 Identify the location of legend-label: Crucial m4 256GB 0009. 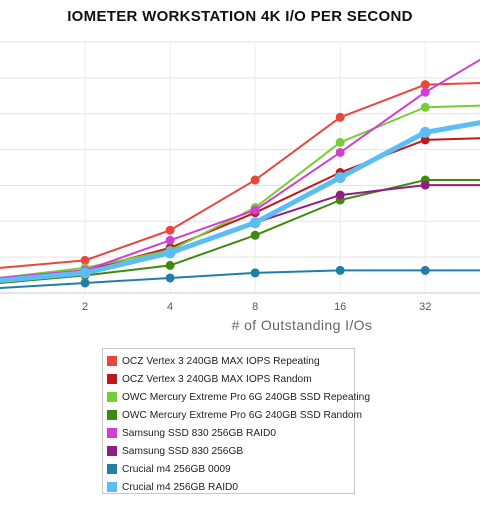
(176, 469).